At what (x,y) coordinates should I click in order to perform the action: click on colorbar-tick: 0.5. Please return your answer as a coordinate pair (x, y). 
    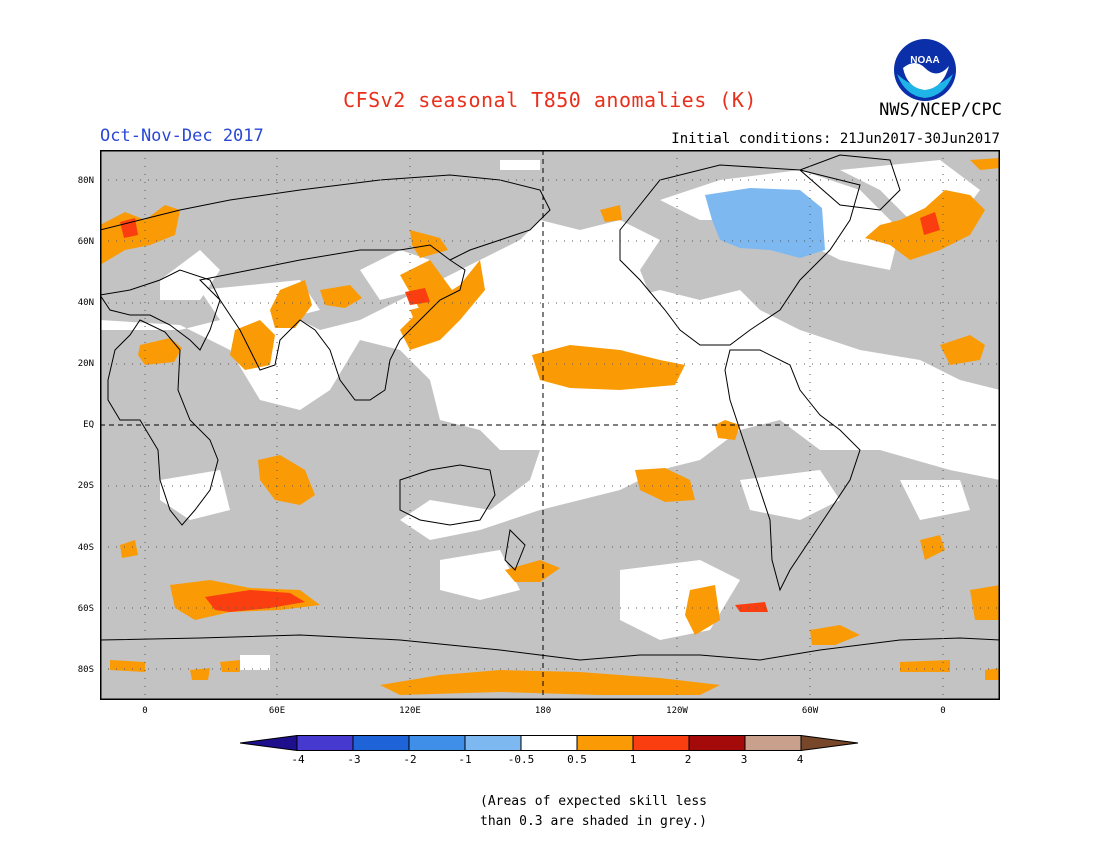
    Looking at the image, I should click on (577, 759).